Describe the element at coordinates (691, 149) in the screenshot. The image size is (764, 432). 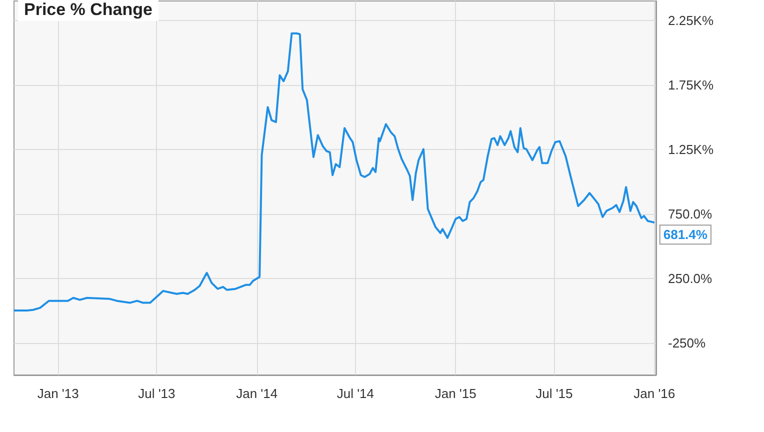
I see `y-tick-label: 1.25K%` at that location.